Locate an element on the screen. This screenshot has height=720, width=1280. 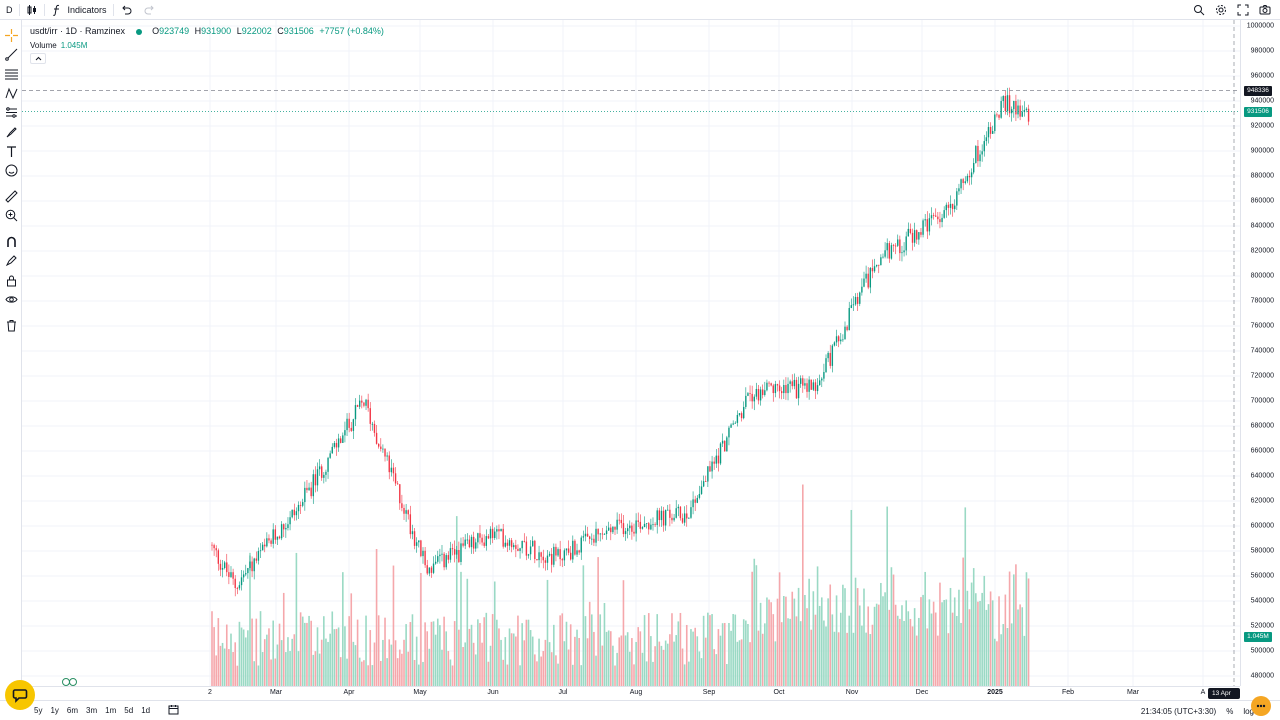
lock-tool is located at coordinates (11, 280).